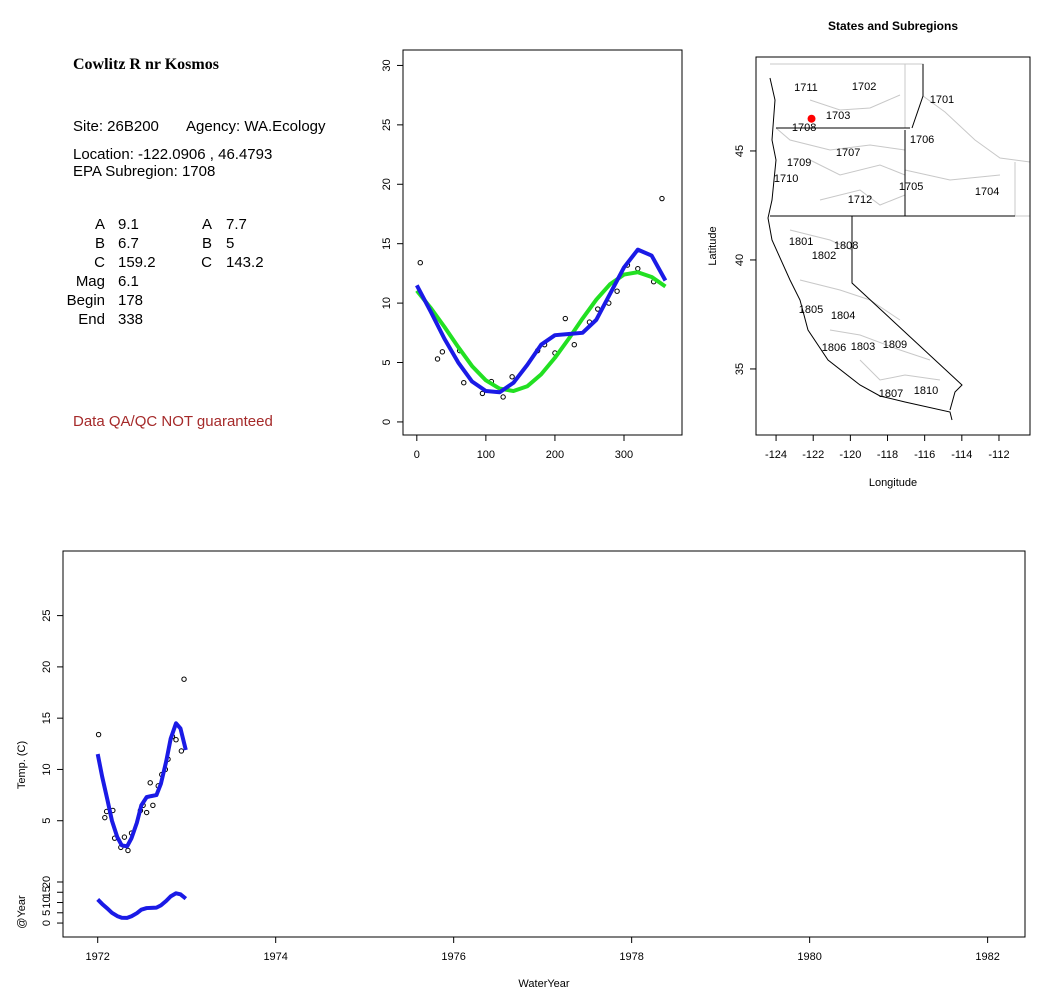  What do you see at coordinates (90, 281) in the screenshot?
I see `param-label: Mag` at bounding box center [90, 281].